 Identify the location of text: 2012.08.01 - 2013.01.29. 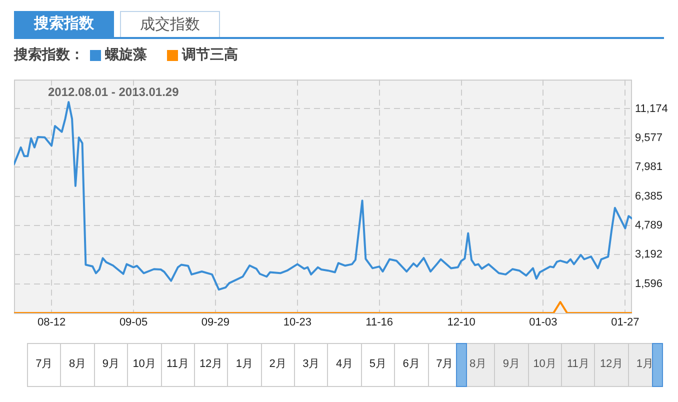
(114, 91).